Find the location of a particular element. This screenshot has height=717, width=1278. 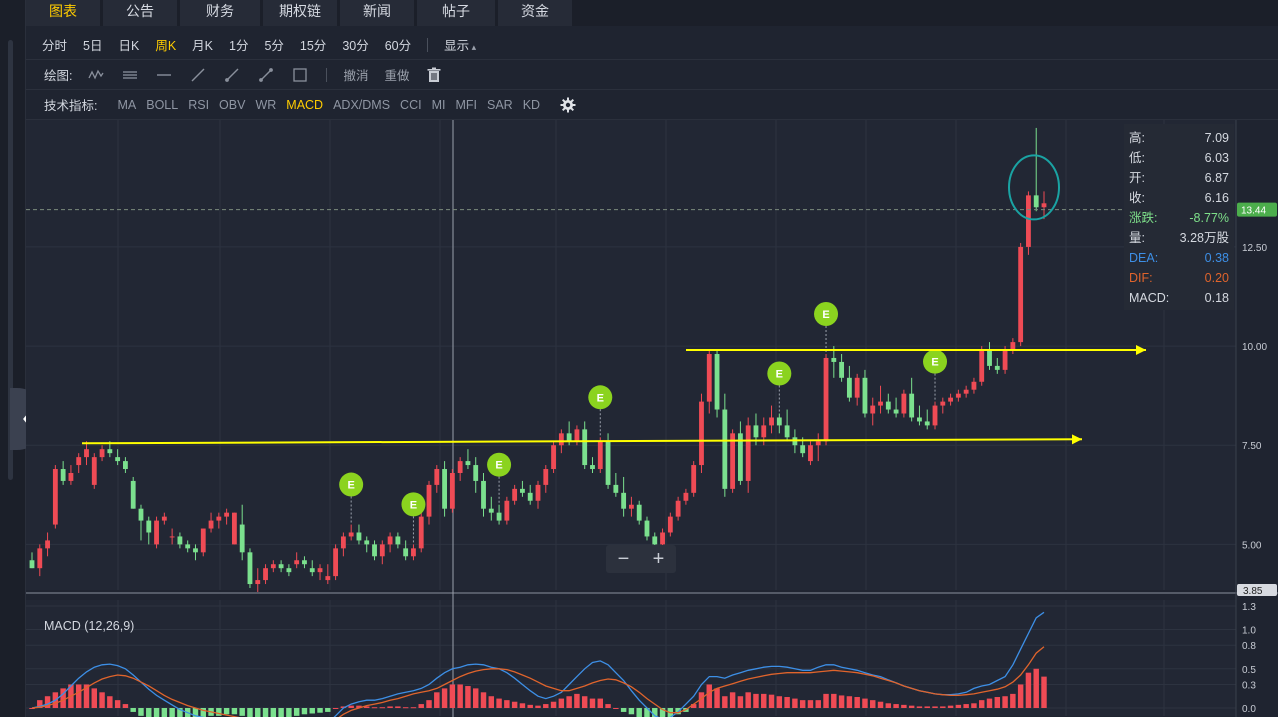

last-price-tag-label: 13.44 is located at coordinates (1253, 211).